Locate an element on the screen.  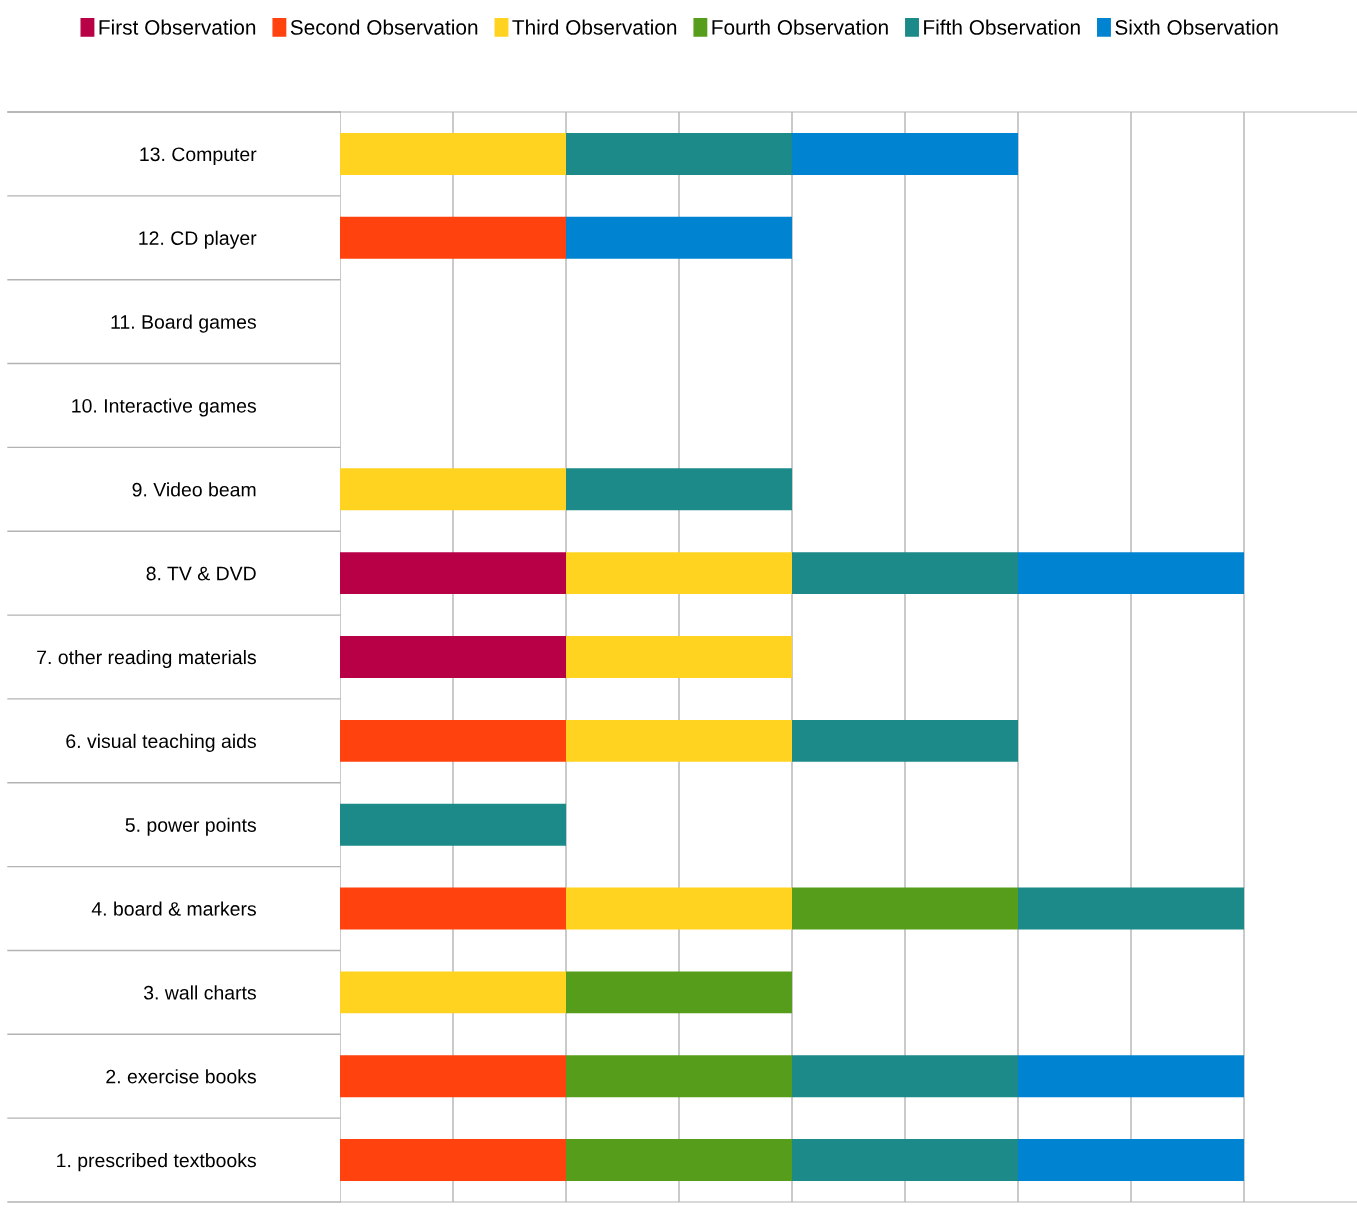
y-tick-label: 6. visual teaching aids is located at coordinates (161, 742).